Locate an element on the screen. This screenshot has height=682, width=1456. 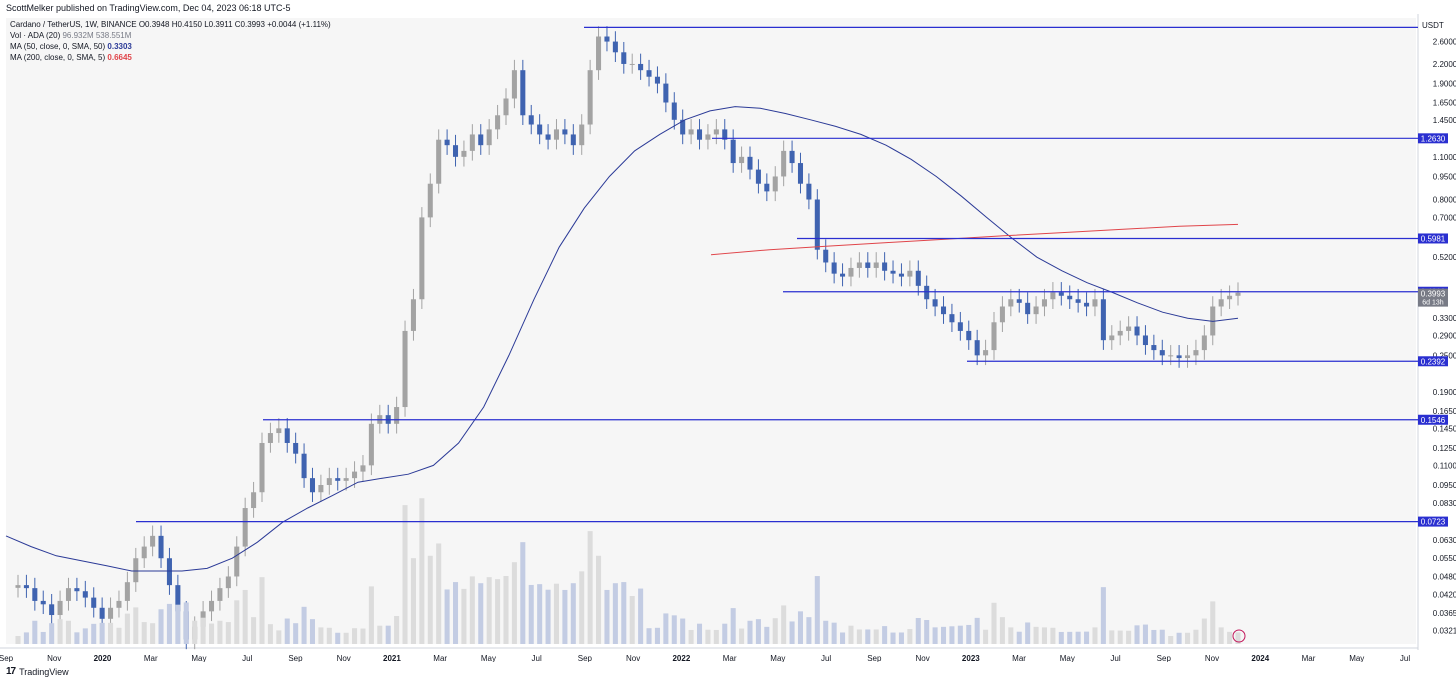
y-tick-label: 0.0950 is located at coordinates (1444, 485).